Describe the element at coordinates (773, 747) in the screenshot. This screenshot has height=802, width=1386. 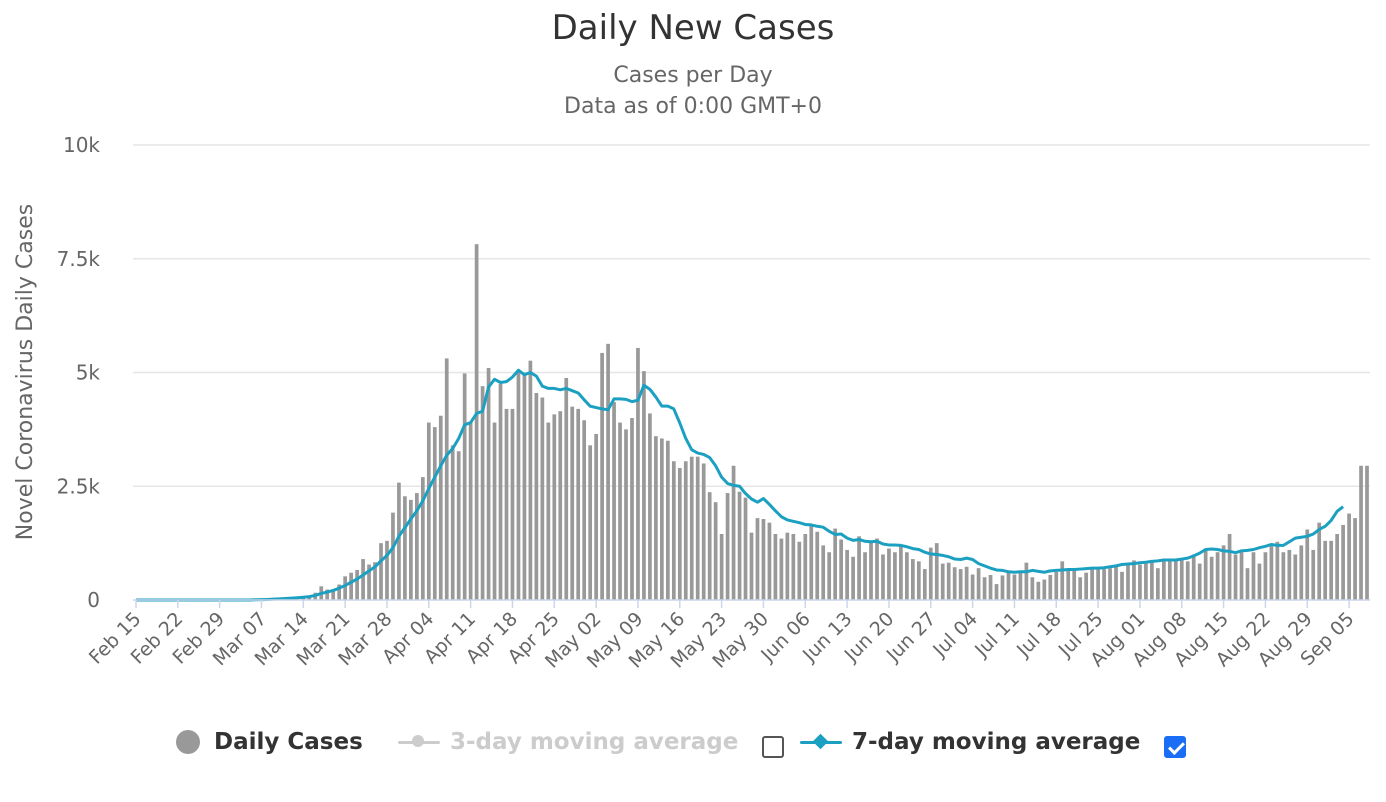
I see `ma3-checkbox` at that location.